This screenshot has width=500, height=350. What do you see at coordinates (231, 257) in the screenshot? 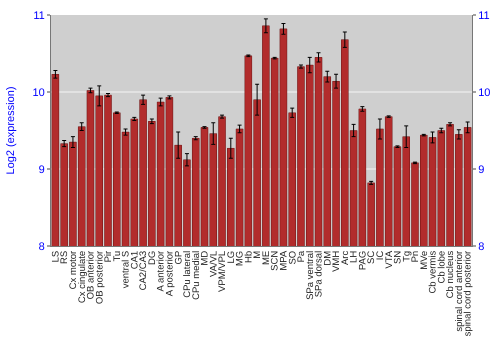
I see `x-tick-label: LG` at bounding box center [231, 257].